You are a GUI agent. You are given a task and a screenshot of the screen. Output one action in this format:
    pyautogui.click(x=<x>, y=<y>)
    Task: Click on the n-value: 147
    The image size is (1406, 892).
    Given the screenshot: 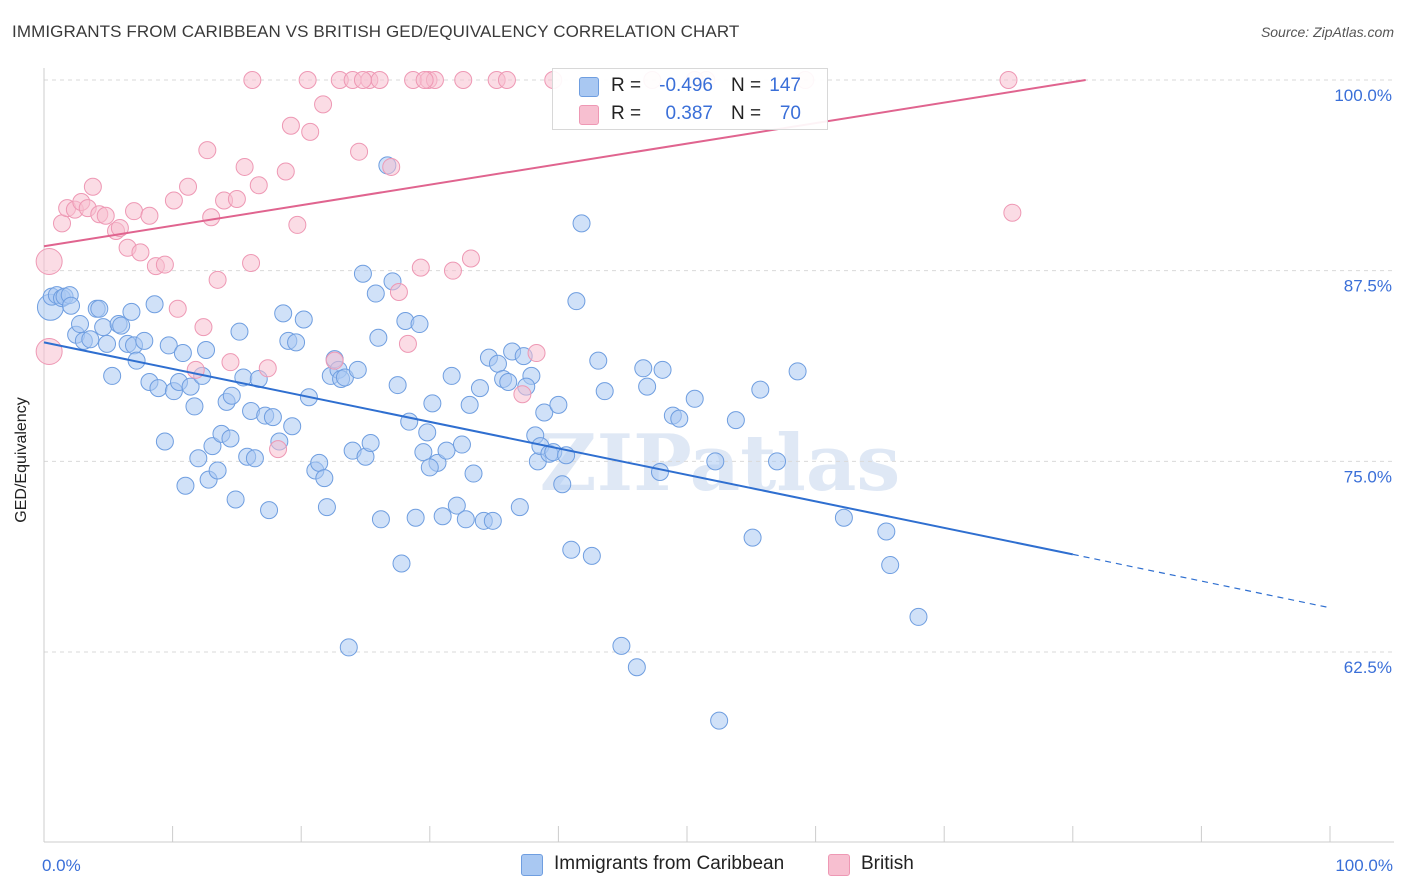 What is the action you would take?
    pyautogui.click(x=785, y=85)
    